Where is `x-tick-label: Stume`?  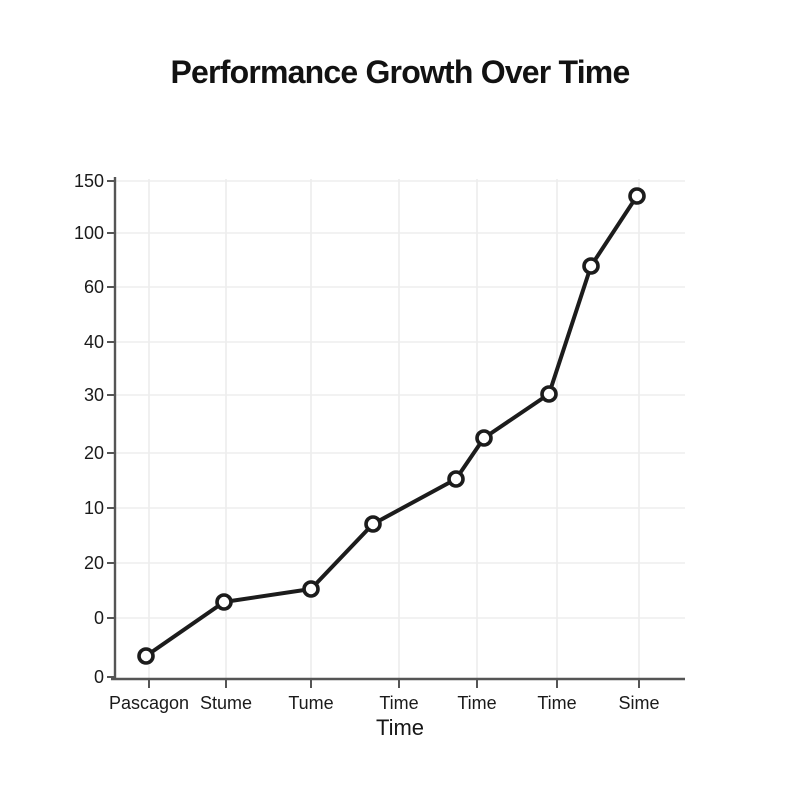 x-tick-label: Stume is located at coordinates (226, 703).